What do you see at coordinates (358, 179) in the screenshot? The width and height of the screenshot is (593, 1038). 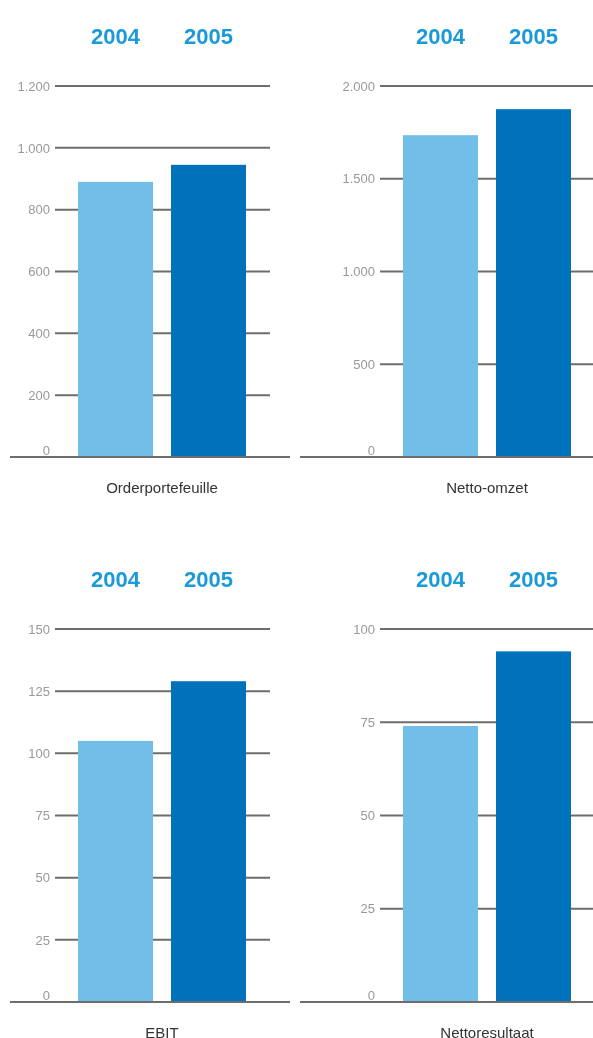 I see `y-tick-label: 1.500` at bounding box center [358, 179].